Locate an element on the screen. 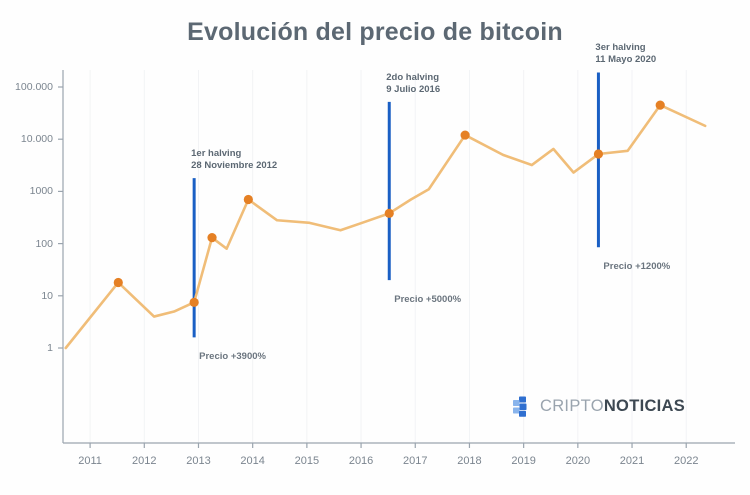  criptonoticias-logo-icon is located at coordinates (522, 406).